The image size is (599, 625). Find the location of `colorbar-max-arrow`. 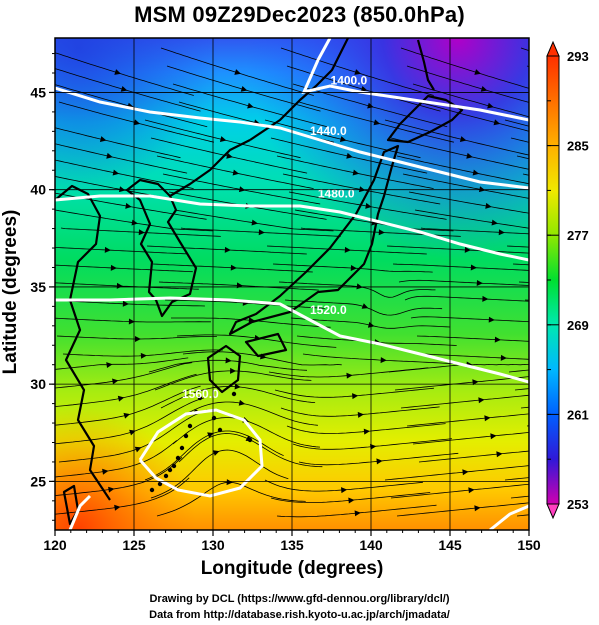

colorbar-max-arrow is located at coordinates (553, 48).